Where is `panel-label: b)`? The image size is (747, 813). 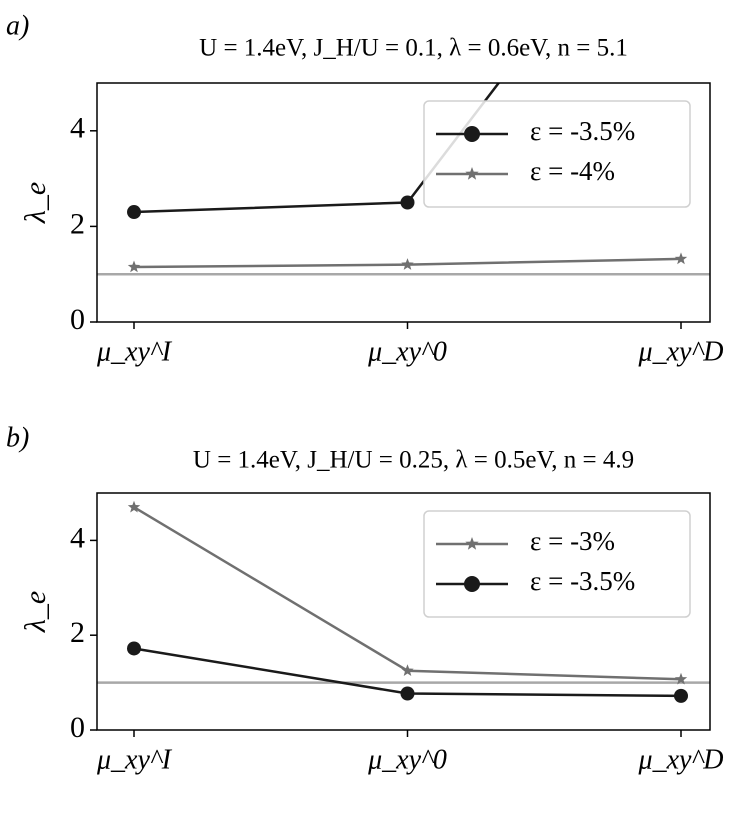 panel-label: b) is located at coordinates (17, 437).